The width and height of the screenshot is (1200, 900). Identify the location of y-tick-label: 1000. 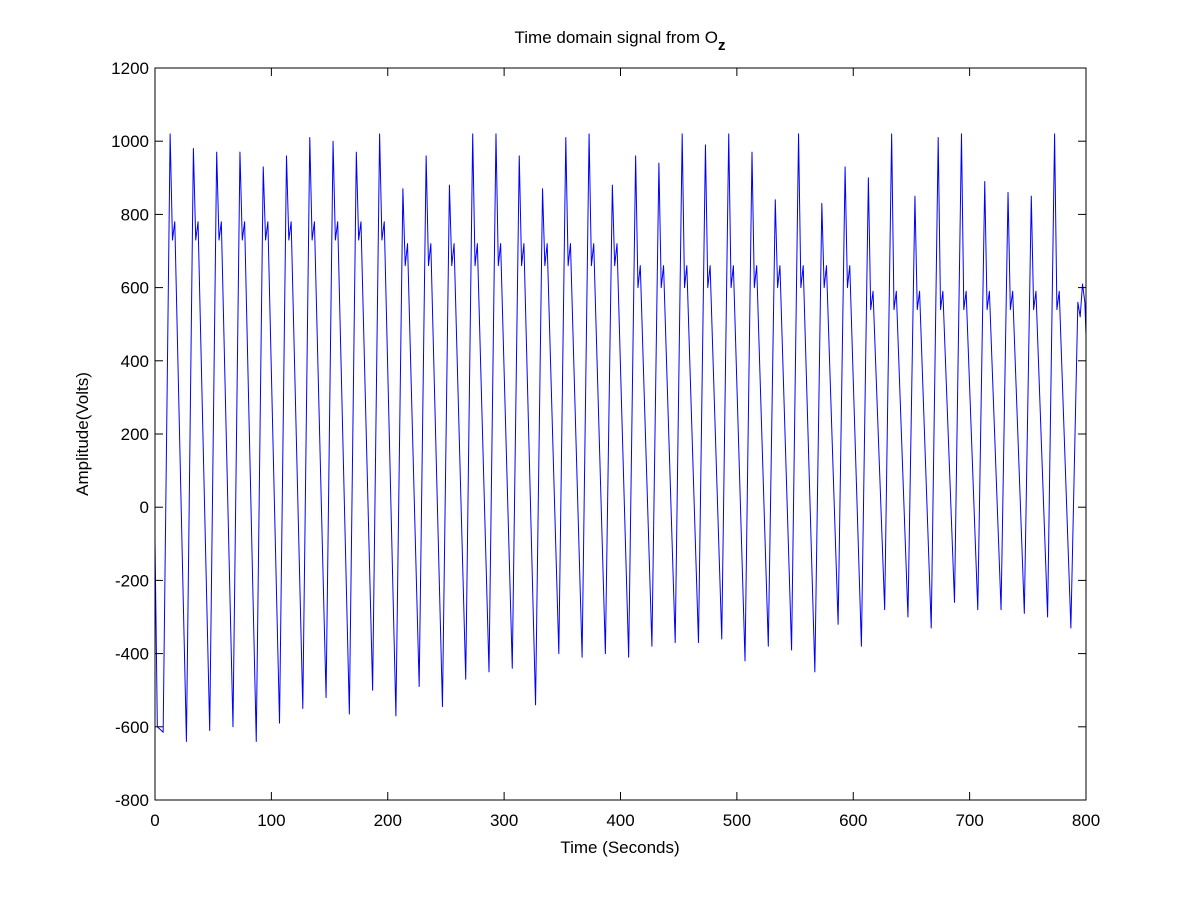
(130, 141).